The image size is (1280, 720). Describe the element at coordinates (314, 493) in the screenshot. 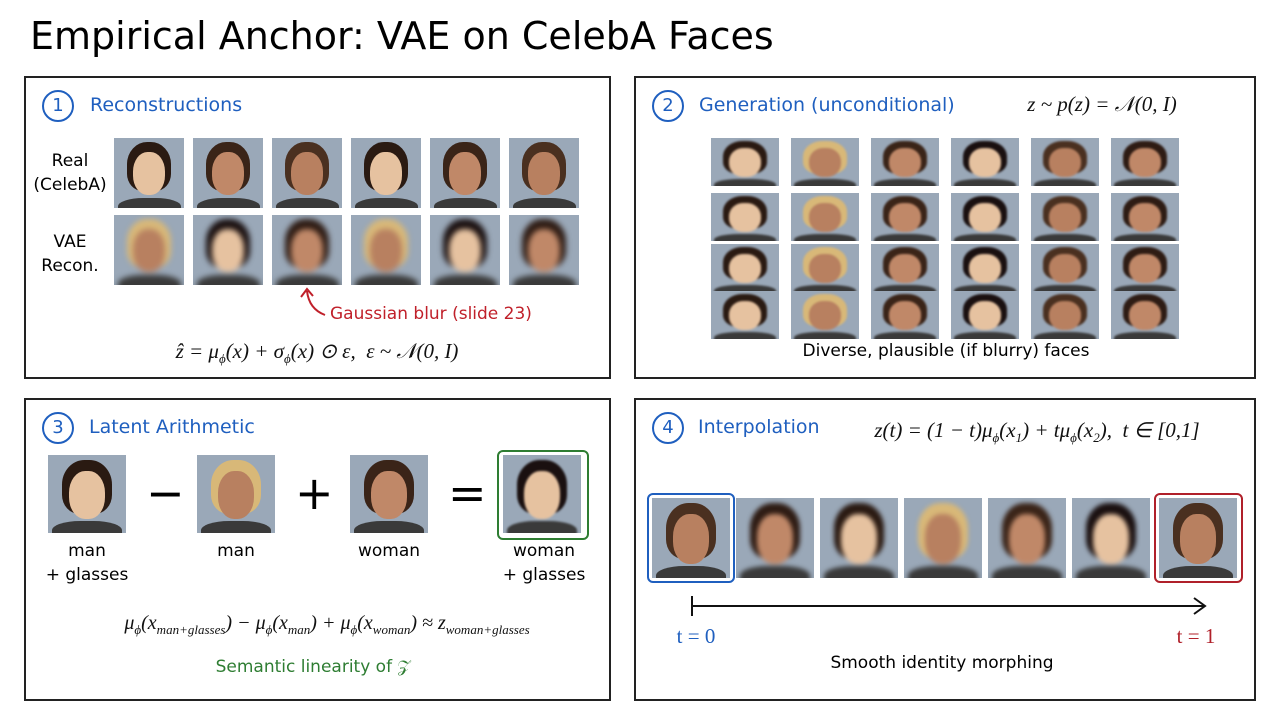

I see `operator: +` at that location.